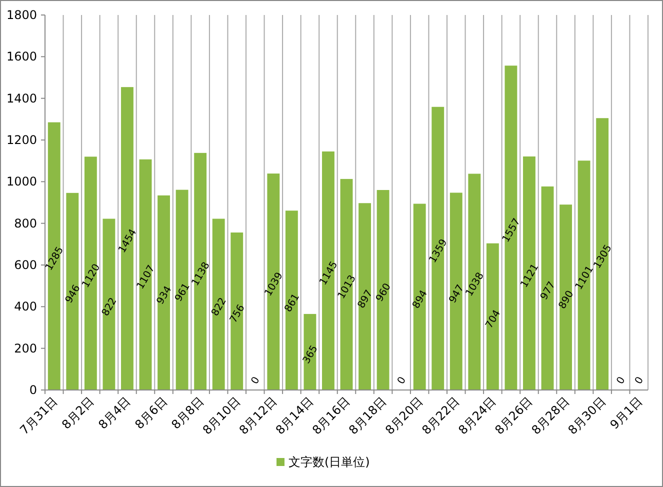  What do you see at coordinates (21, 98) in the screenshot?
I see `y-tick-label: 1400` at bounding box center [21, 98].